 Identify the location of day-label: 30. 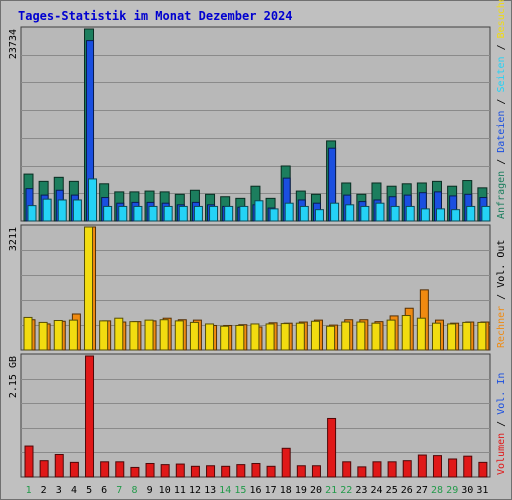
(467, 490).